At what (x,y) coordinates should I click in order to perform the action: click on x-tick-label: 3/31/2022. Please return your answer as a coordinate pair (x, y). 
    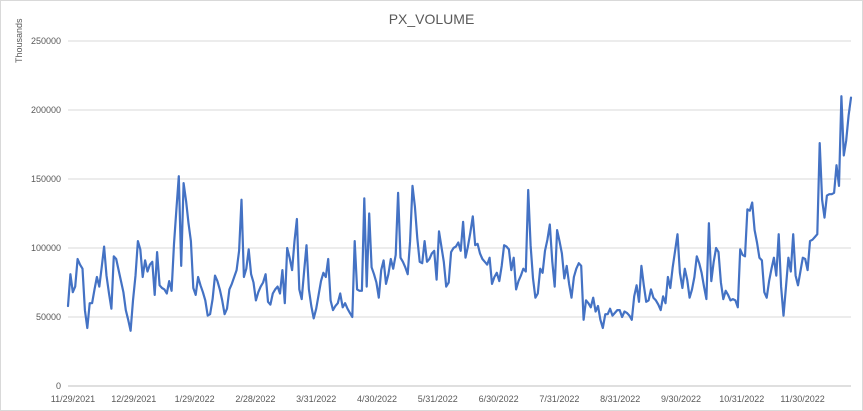
    Looking at the image, I should click on (316, 399).